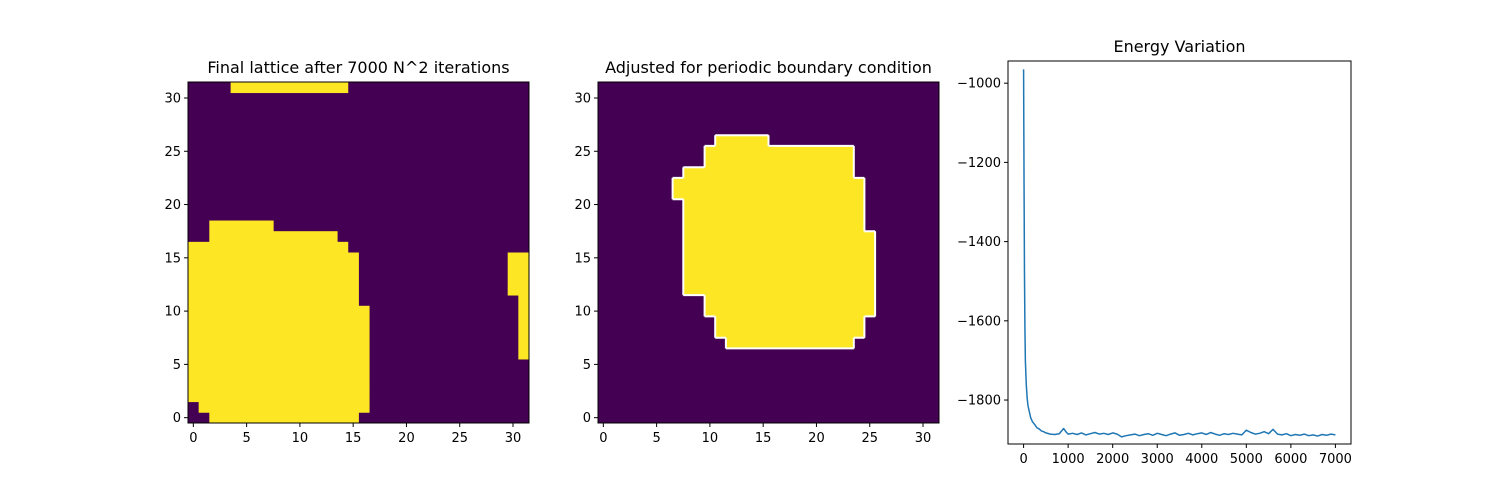 Image resolution: width=1500 pixels, height=500 pixels. Describe the element at coordinates (358, 67) in the screenshot. I see `lattice-panel-title: Final lattice after 7000 N^2 iterations` at that location.